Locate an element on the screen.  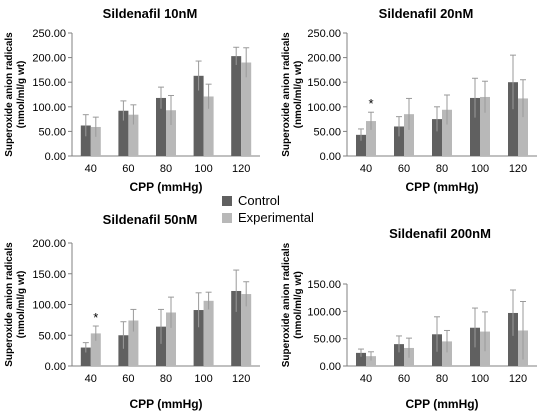
legend-swatch-control is located at coordinates (227, 200).